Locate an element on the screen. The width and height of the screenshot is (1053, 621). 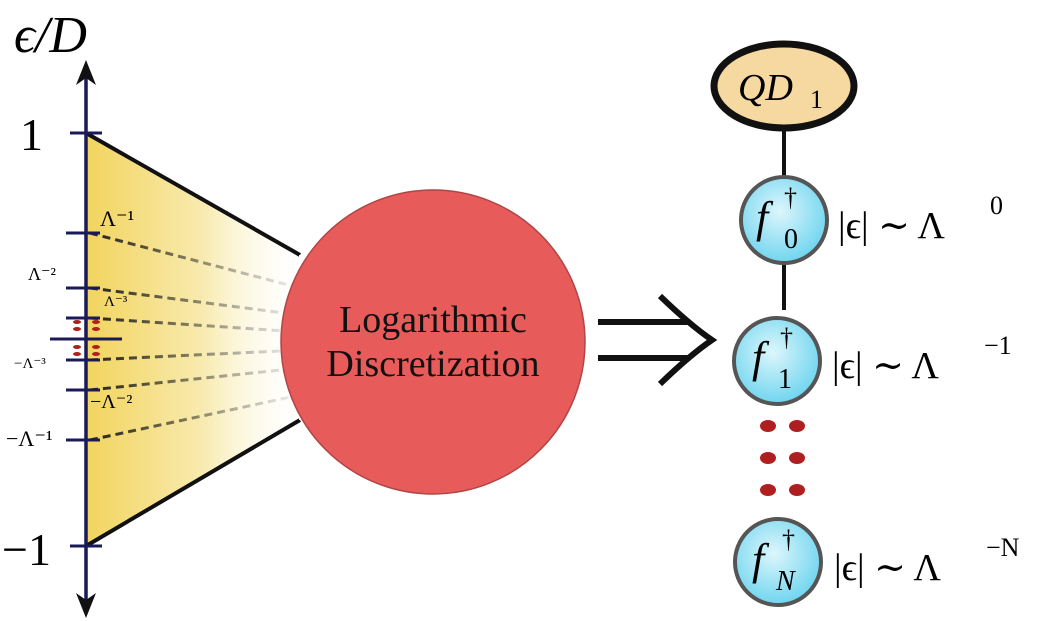
chain-site-0: f † 0 |ϵ| ∼ Λ 0 is located at coordinates (871, 220).